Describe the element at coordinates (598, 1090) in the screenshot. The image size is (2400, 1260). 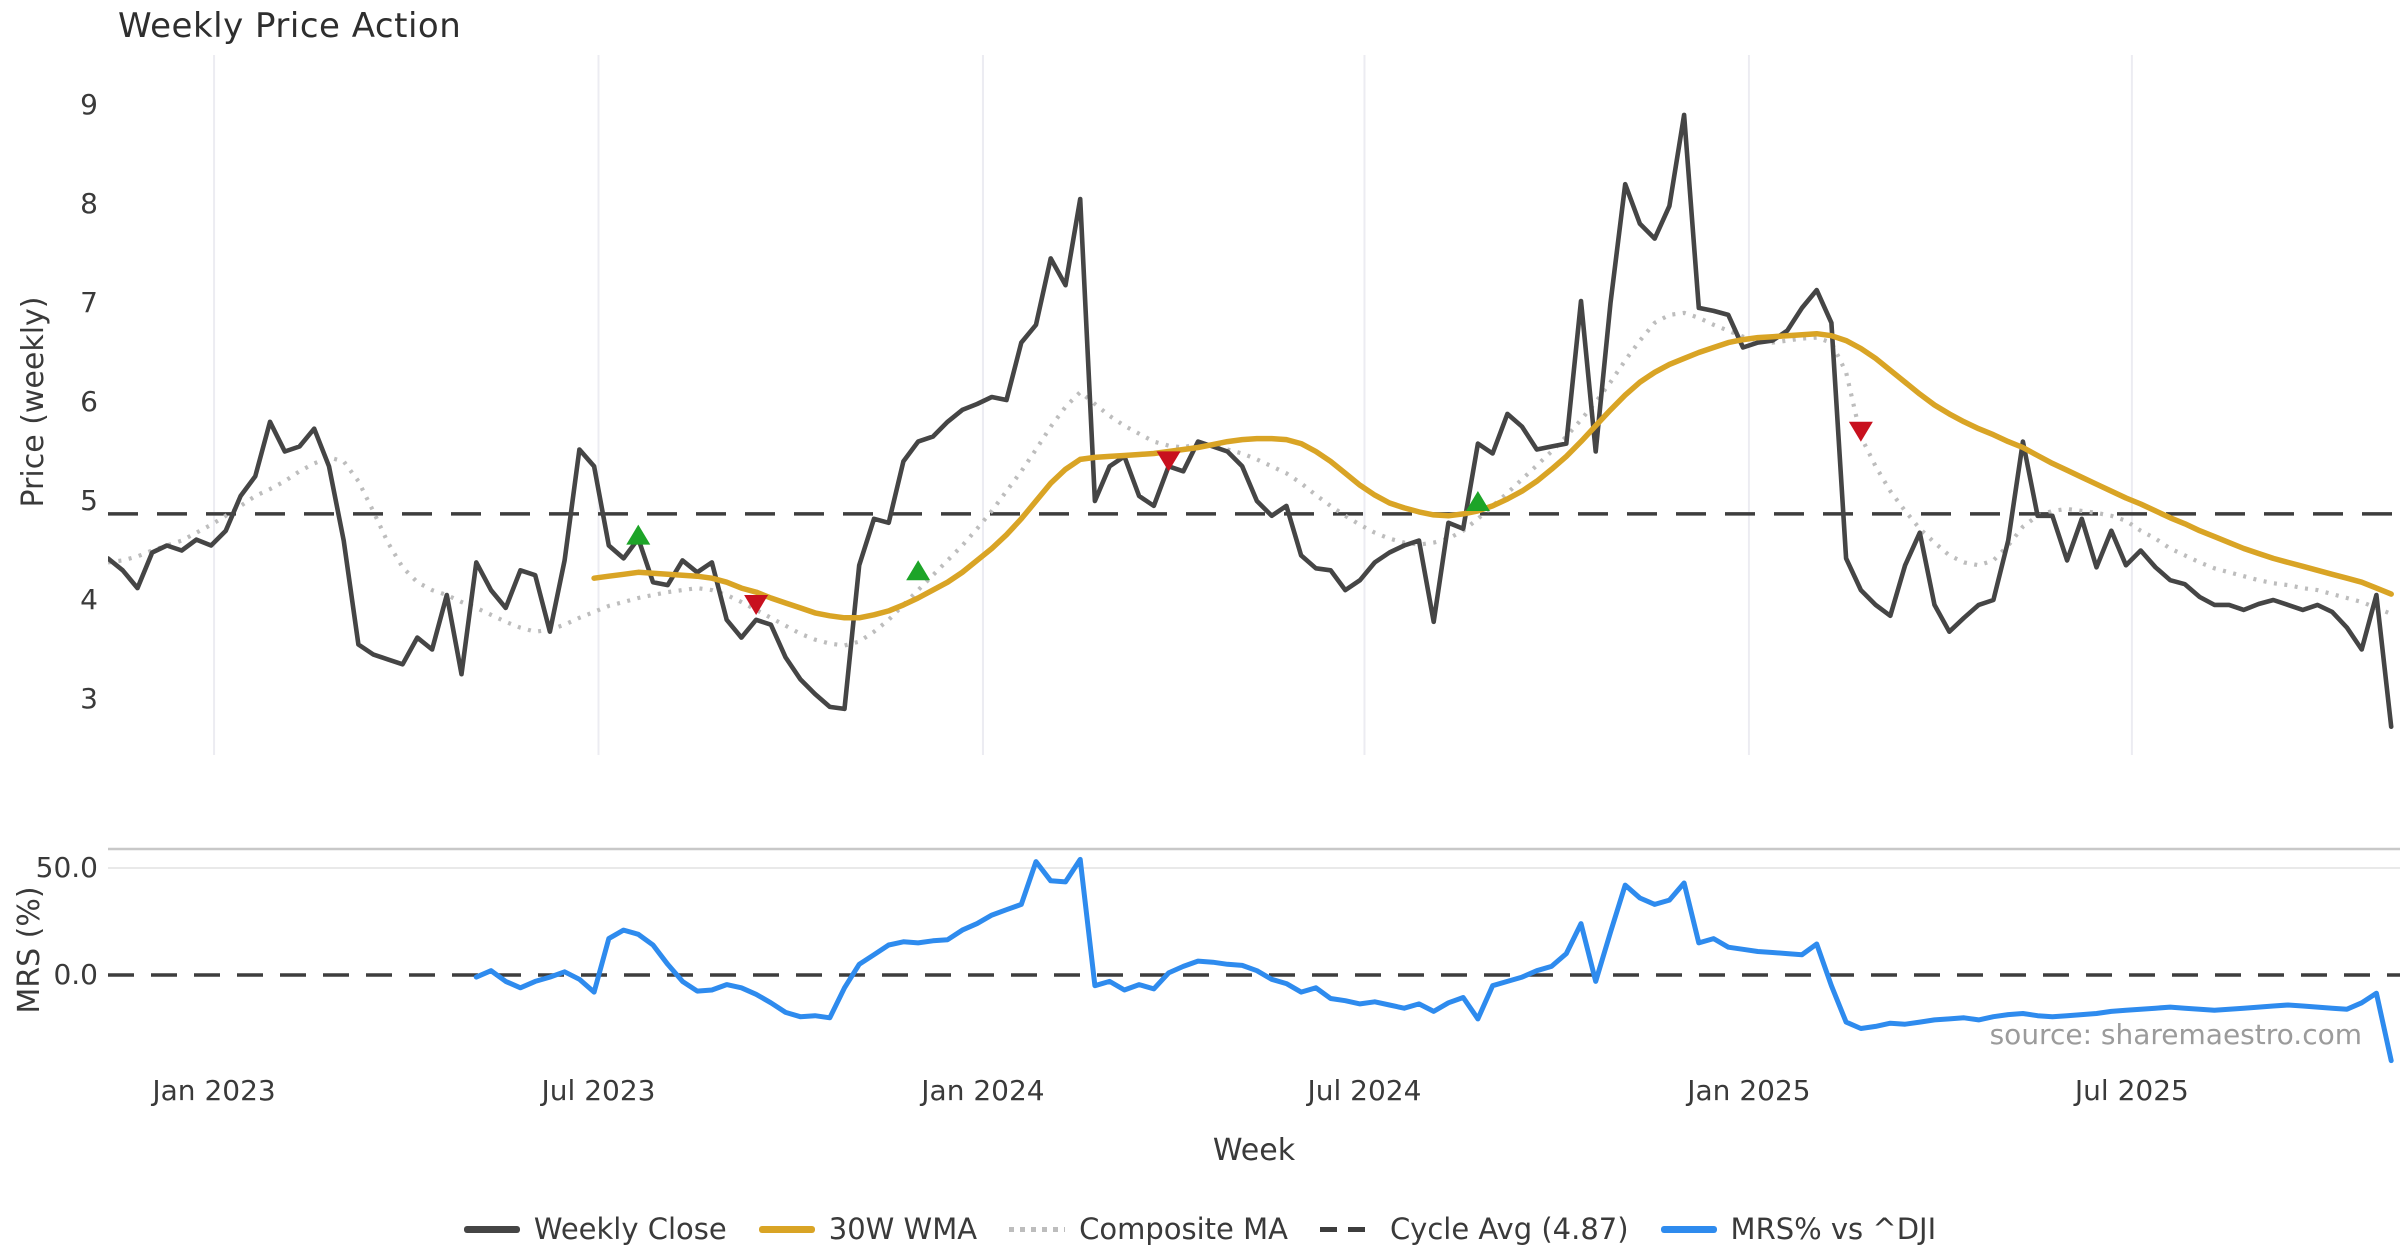
I see `x-tick-label: Jul 2023` at that location.